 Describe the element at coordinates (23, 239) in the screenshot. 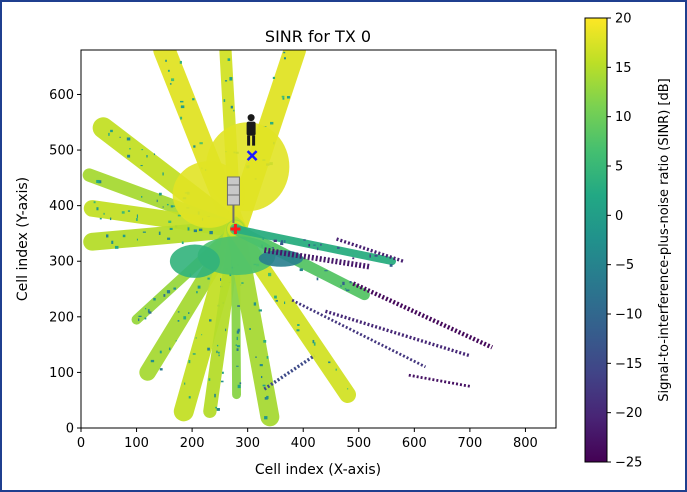

I see `y-axis-label: Cell index (Y-axis)` at that location.